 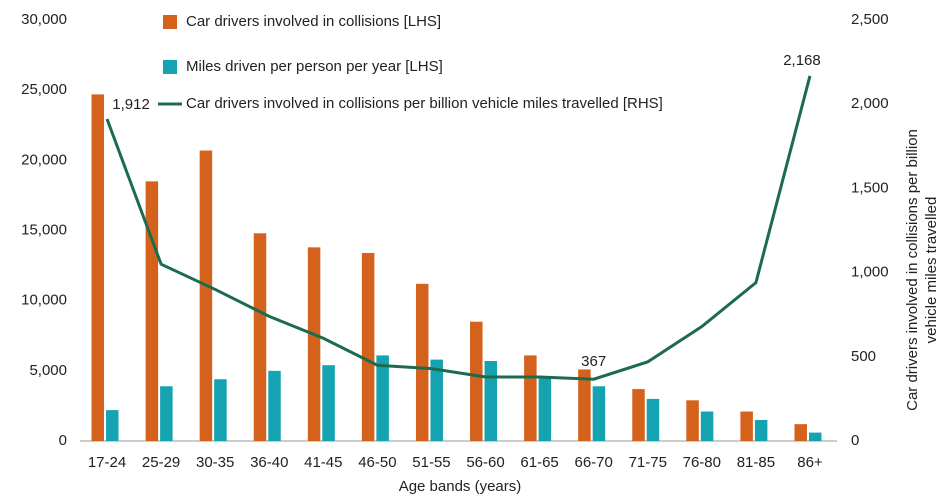 What do you see at coordinates (63, 440) in the screenshot?
I see `y-tick-label: 0` at bounding box center [63, 440].